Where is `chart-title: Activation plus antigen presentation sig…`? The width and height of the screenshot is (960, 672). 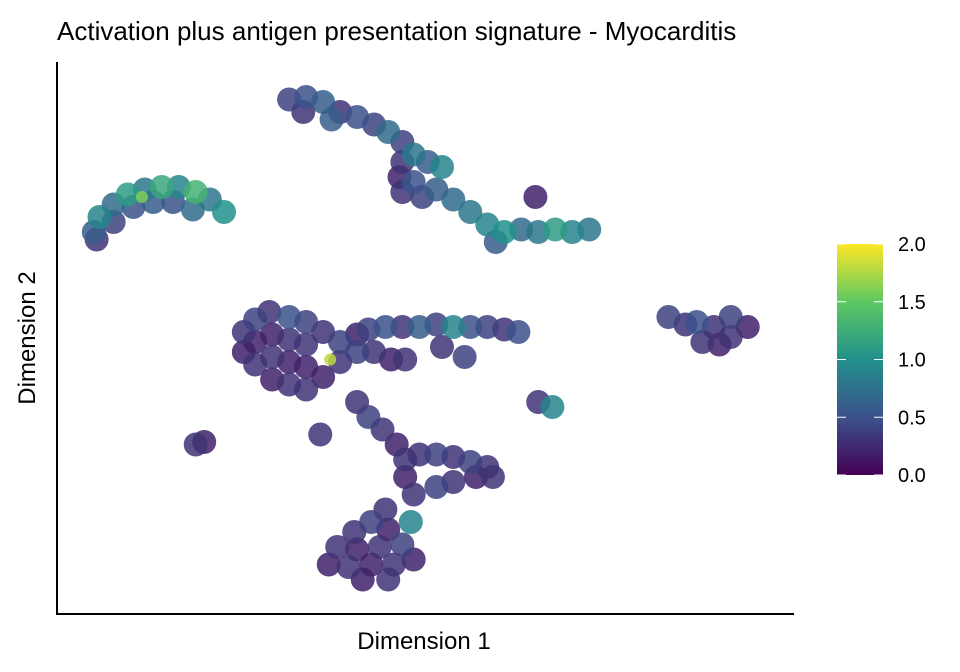 chart-title: Activation plus antigen presentation sig… is located at coordinates (396, 31).